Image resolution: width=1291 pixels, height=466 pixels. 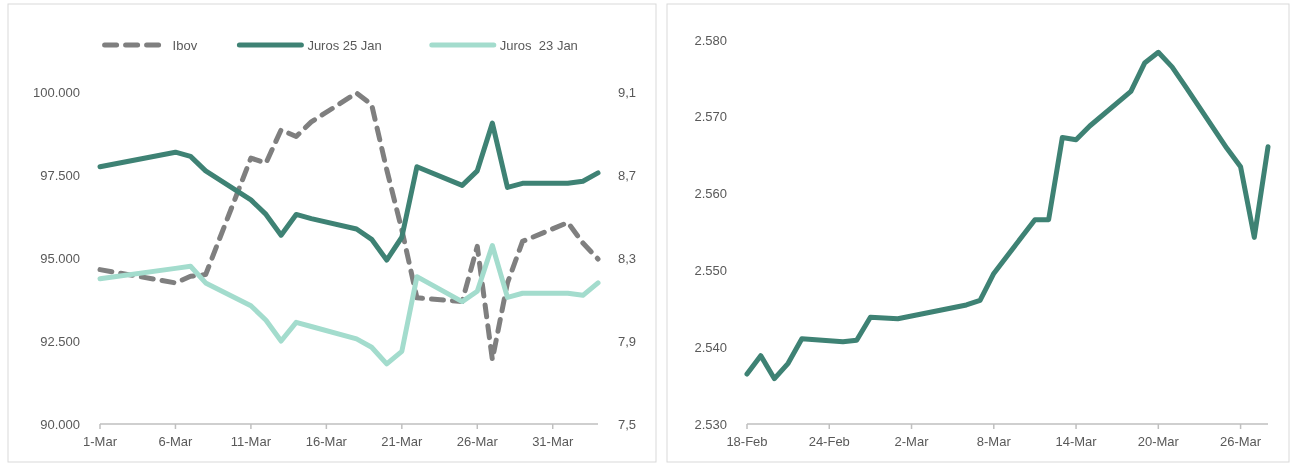 I want to click on y-tick-label: 2.560, so click(x=710, y=194).